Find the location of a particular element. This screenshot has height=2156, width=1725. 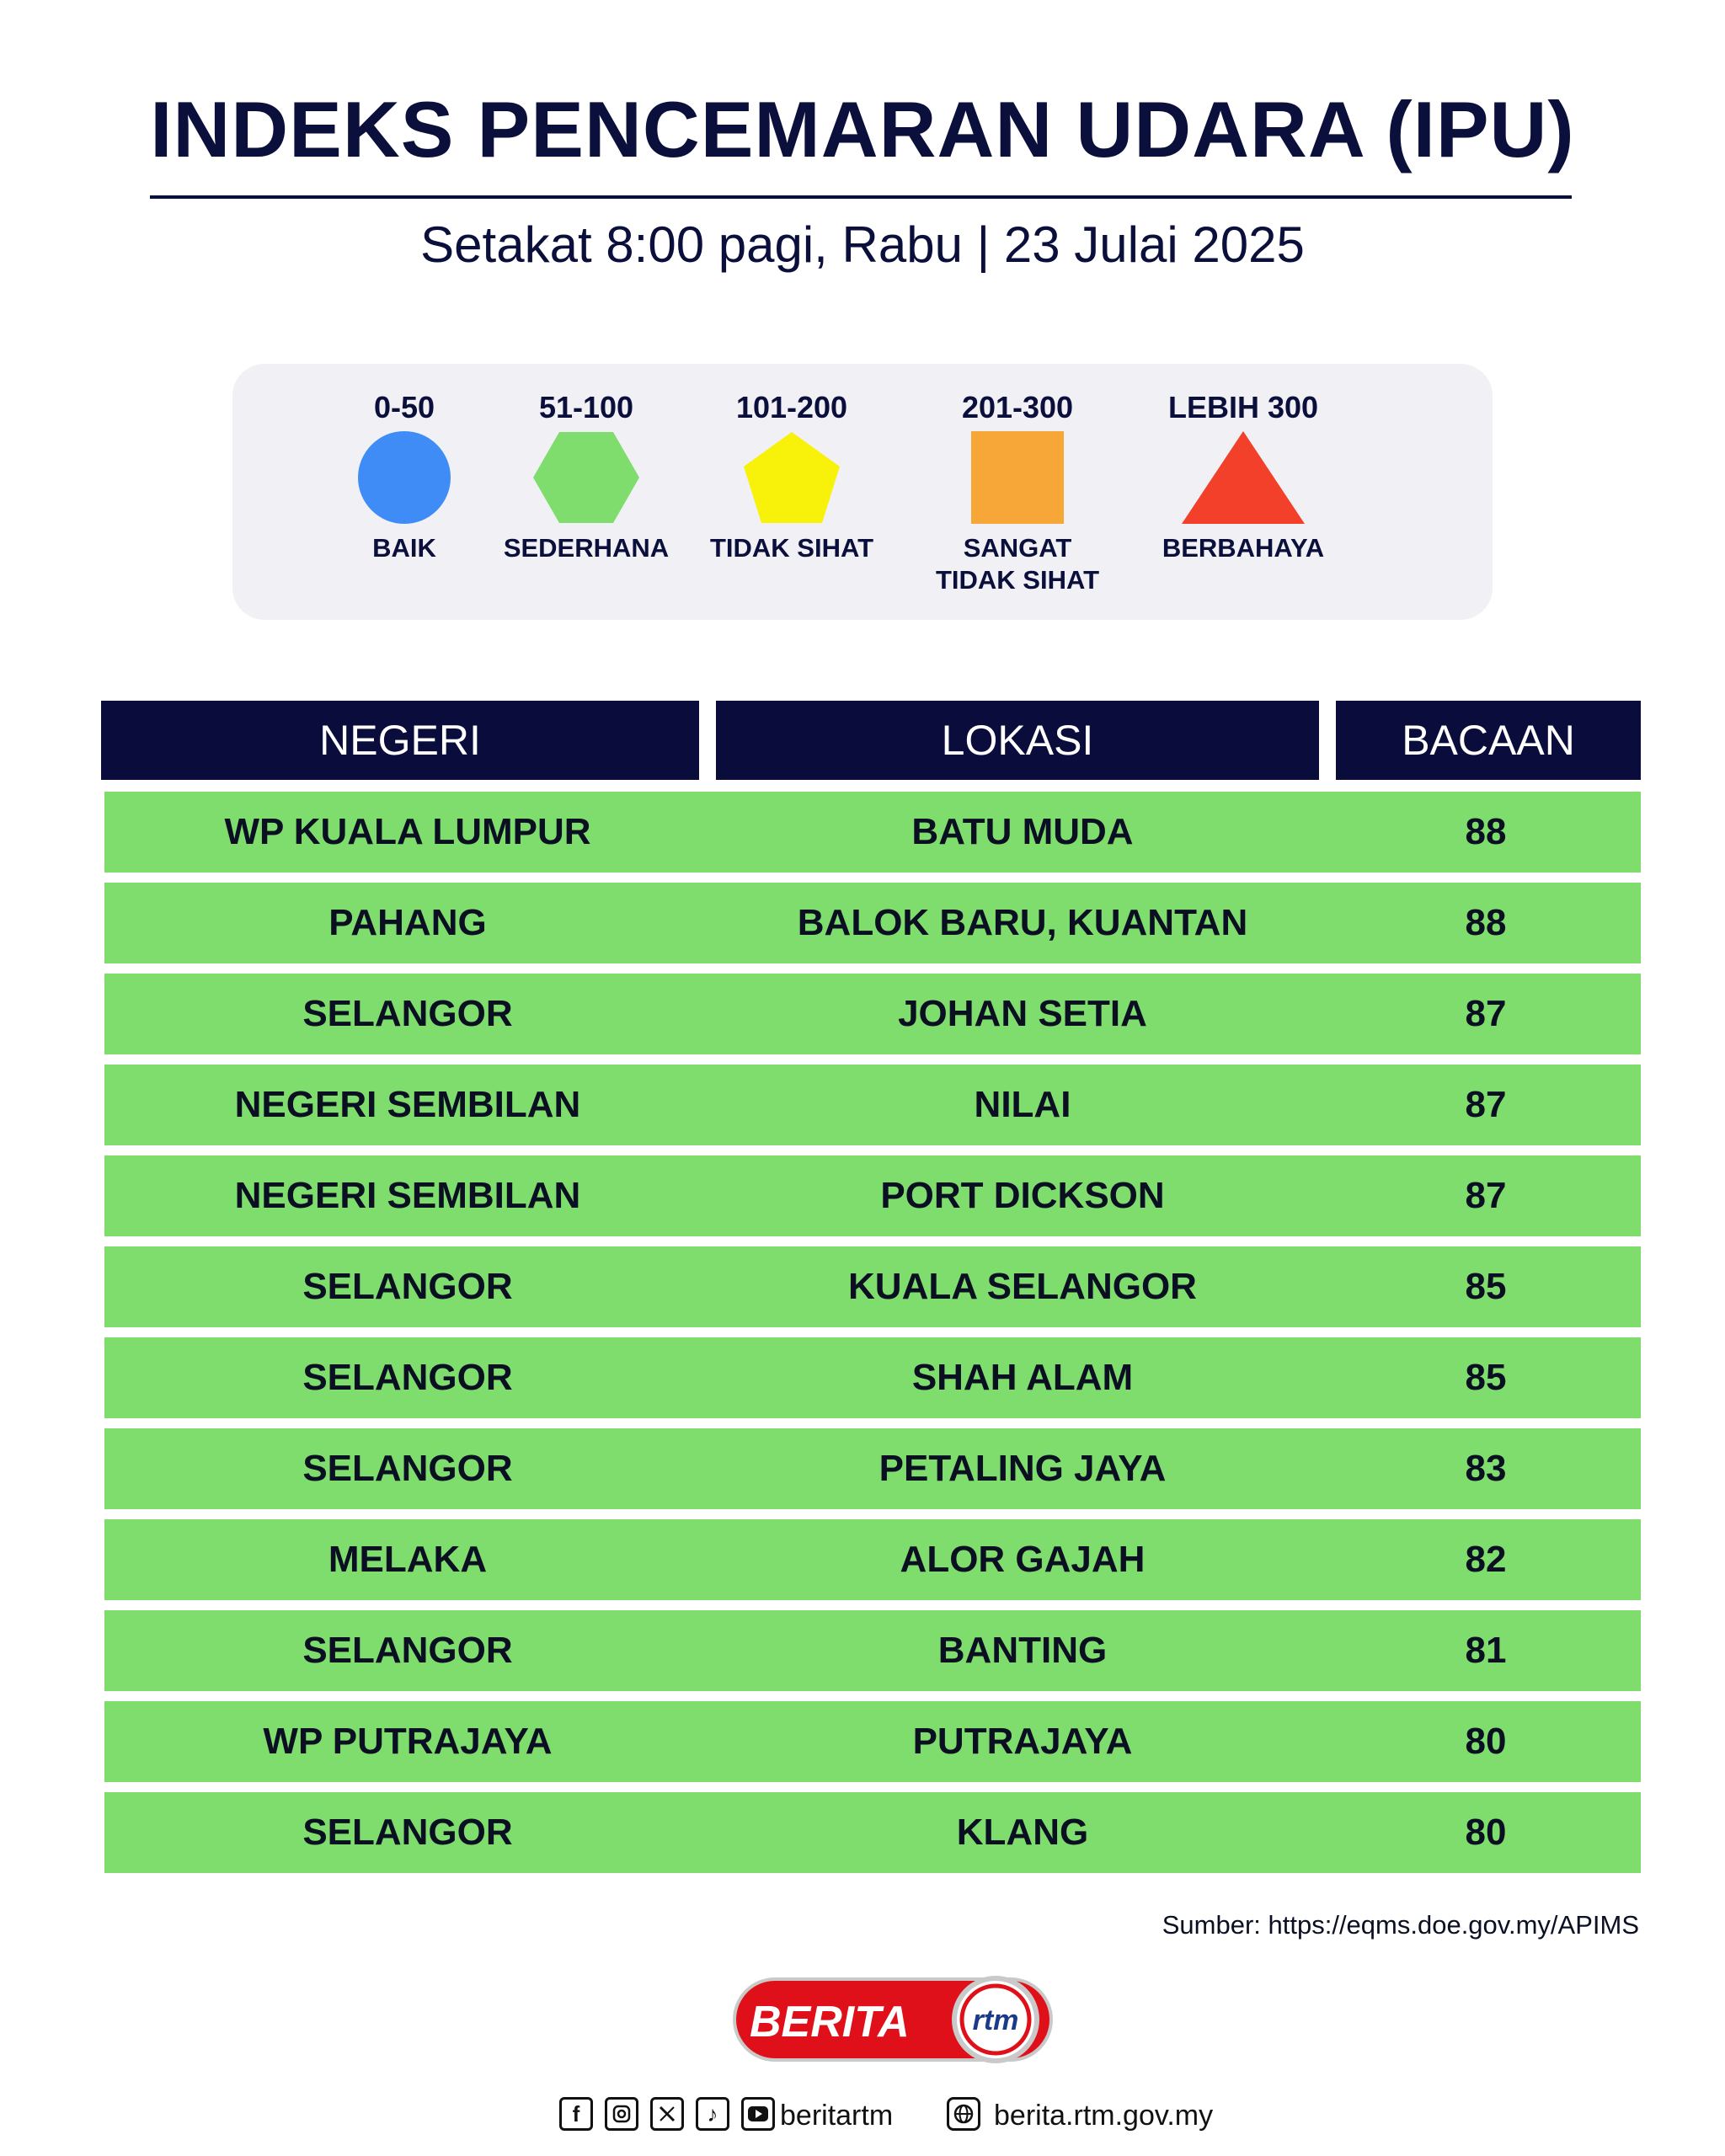

berita-rtm-logo: BERITA rtm is located at coordinates (896, 2020).